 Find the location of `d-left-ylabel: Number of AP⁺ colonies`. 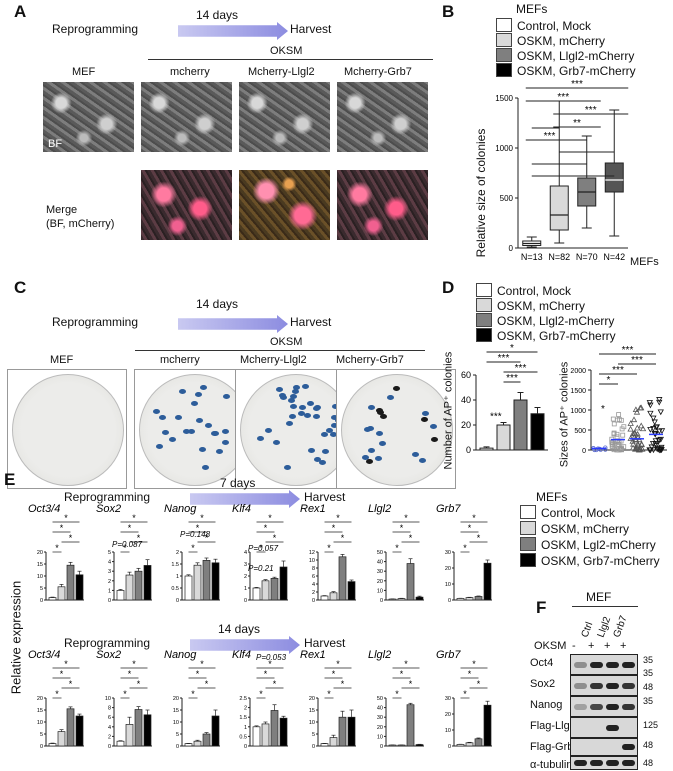

d-left-ylabel: Number of AP⁺ colonies is located at coordinates (448, 410).